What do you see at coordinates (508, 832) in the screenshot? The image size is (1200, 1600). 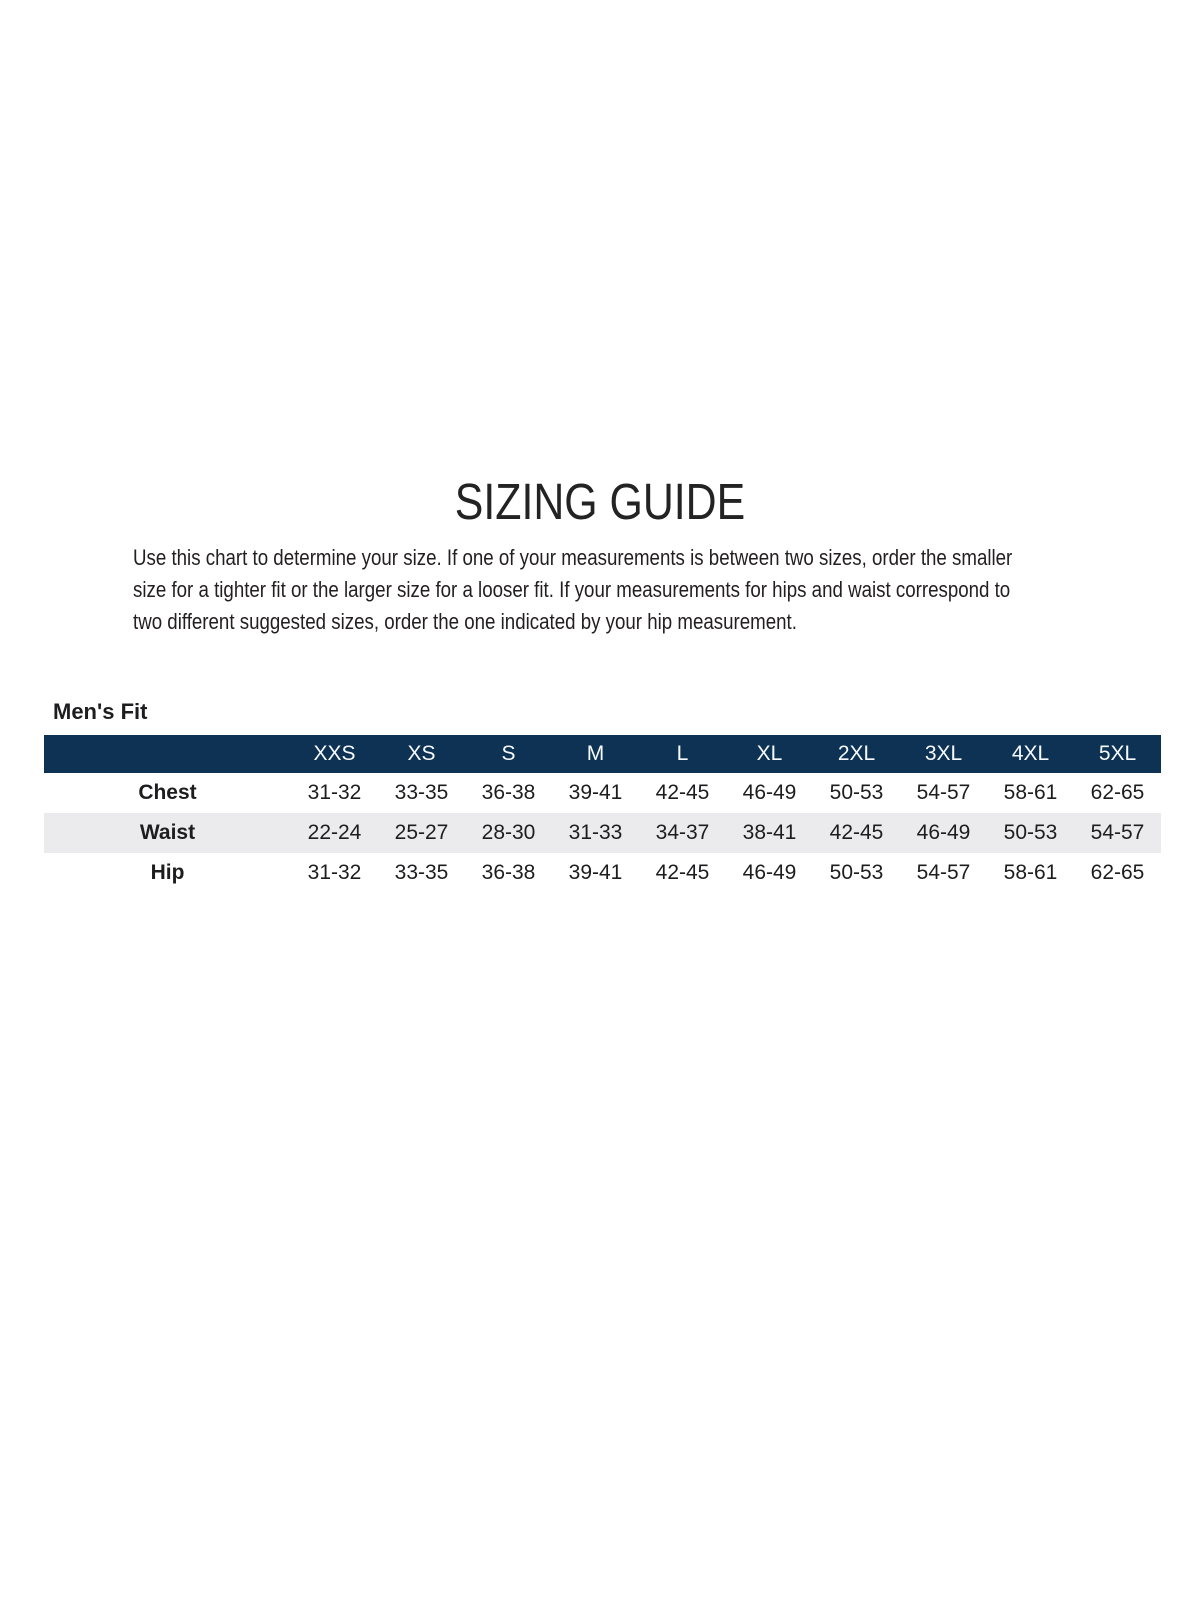 I see `size-range-cell: 28-30` at bounding box center [508, 832].